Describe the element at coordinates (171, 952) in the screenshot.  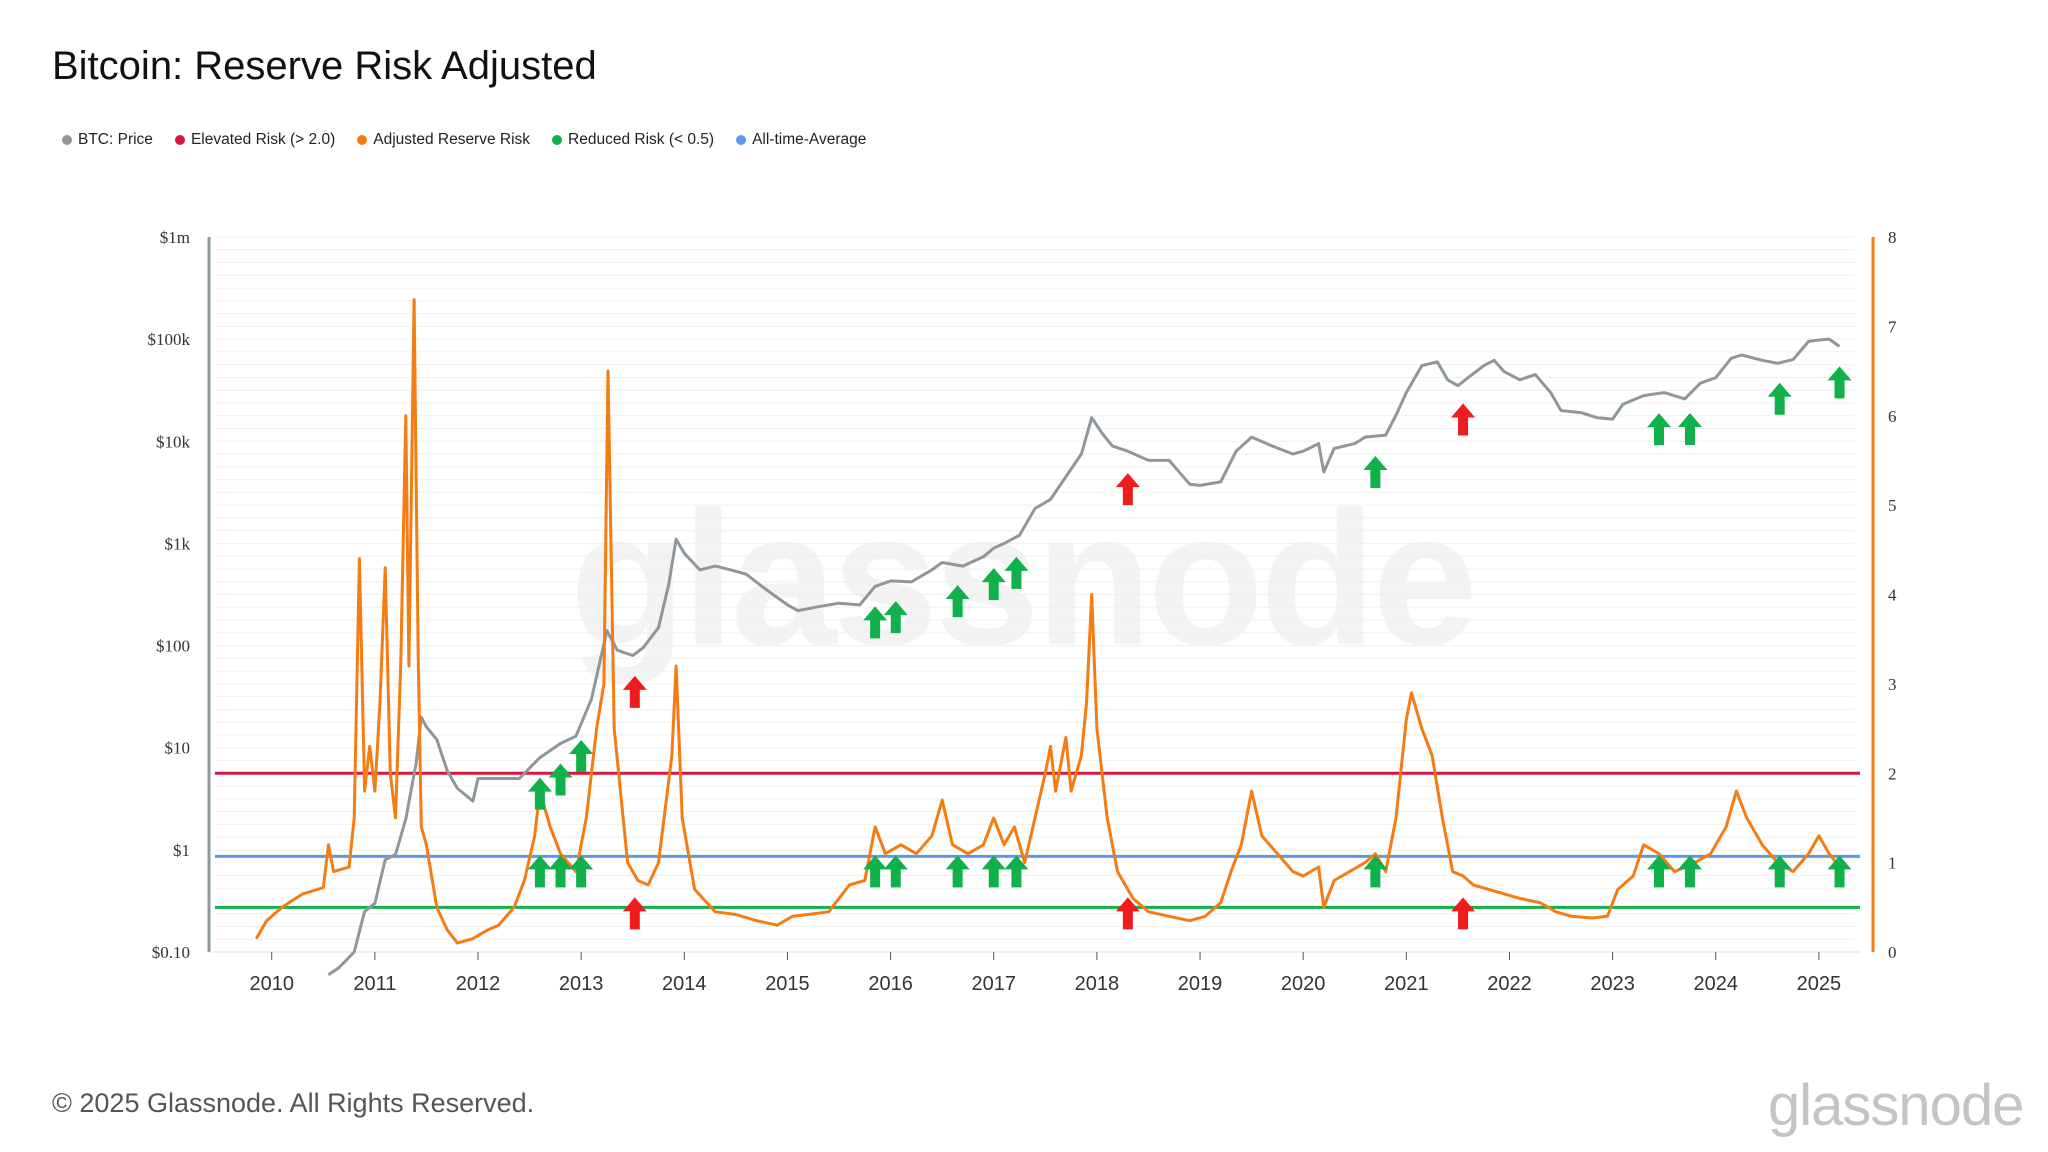
I see `y-left-tick-label: $0.10` at that location.